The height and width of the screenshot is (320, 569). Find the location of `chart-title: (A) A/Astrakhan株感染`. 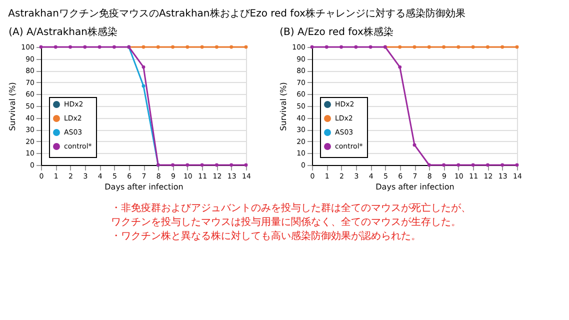

chart-title: (A) A/Astrakhan株感染 is located at coordinates (63, 32).